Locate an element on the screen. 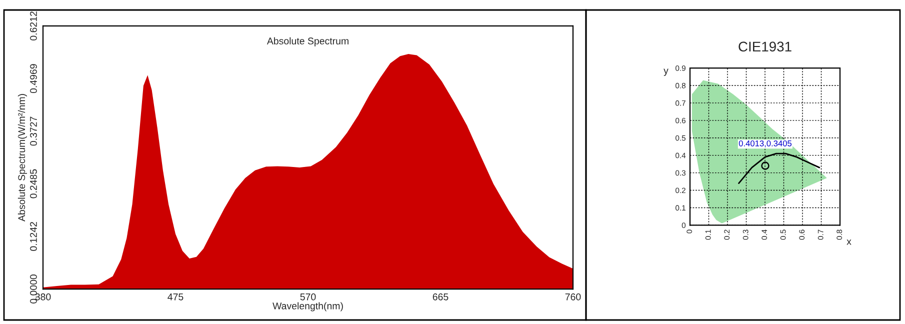 Image resolution: width=905 pixels, height=324 pixels. y-axis-title: Absolute Spectrum(W/m²/nm) is located at coordinates (22, 158).